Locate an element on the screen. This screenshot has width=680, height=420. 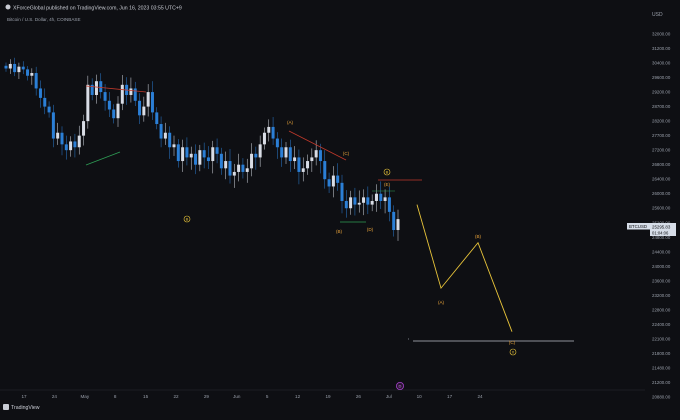
tradingview-logo-icon is located at coordinates (6, 407).